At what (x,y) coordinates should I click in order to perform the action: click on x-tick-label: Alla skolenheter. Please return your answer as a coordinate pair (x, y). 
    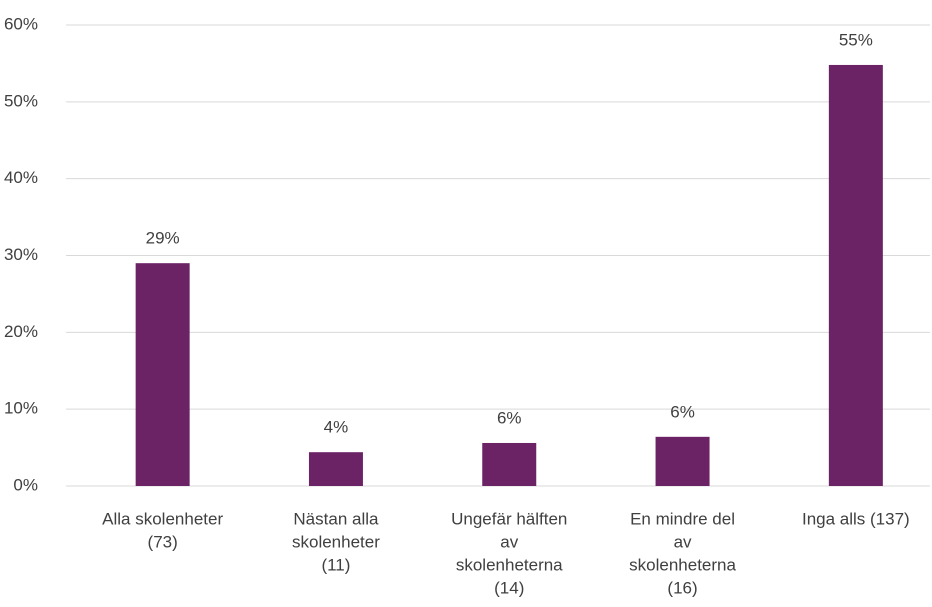
    Looking at the image, I should click on (162, 518).